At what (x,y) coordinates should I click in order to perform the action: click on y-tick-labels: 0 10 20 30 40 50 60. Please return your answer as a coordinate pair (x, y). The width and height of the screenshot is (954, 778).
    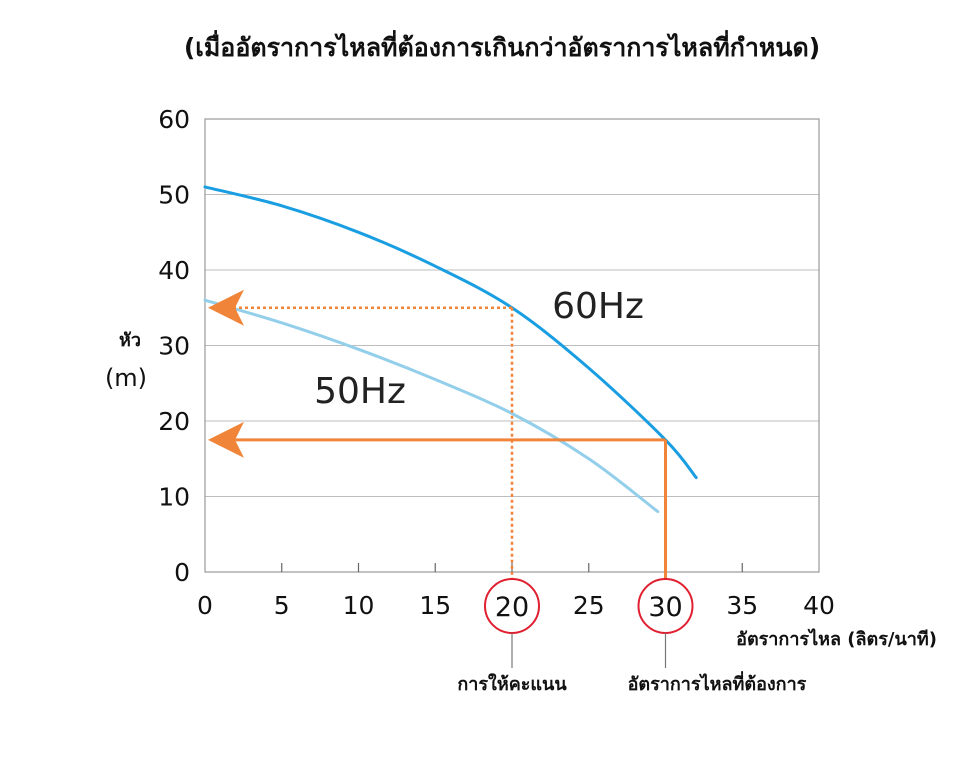
    Looking at the image, I should click on (174, 346).